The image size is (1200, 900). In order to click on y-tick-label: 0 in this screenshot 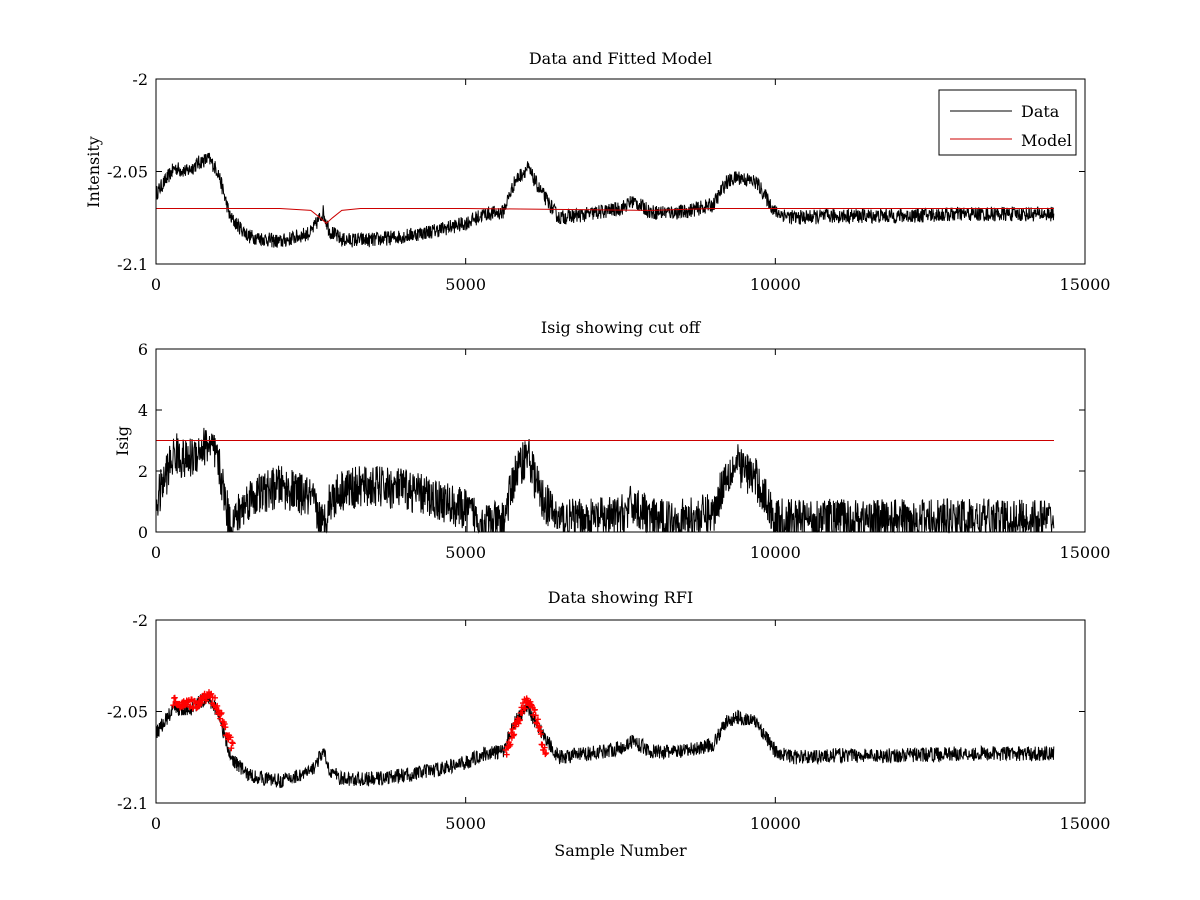, I will do `click(143, 532)`.